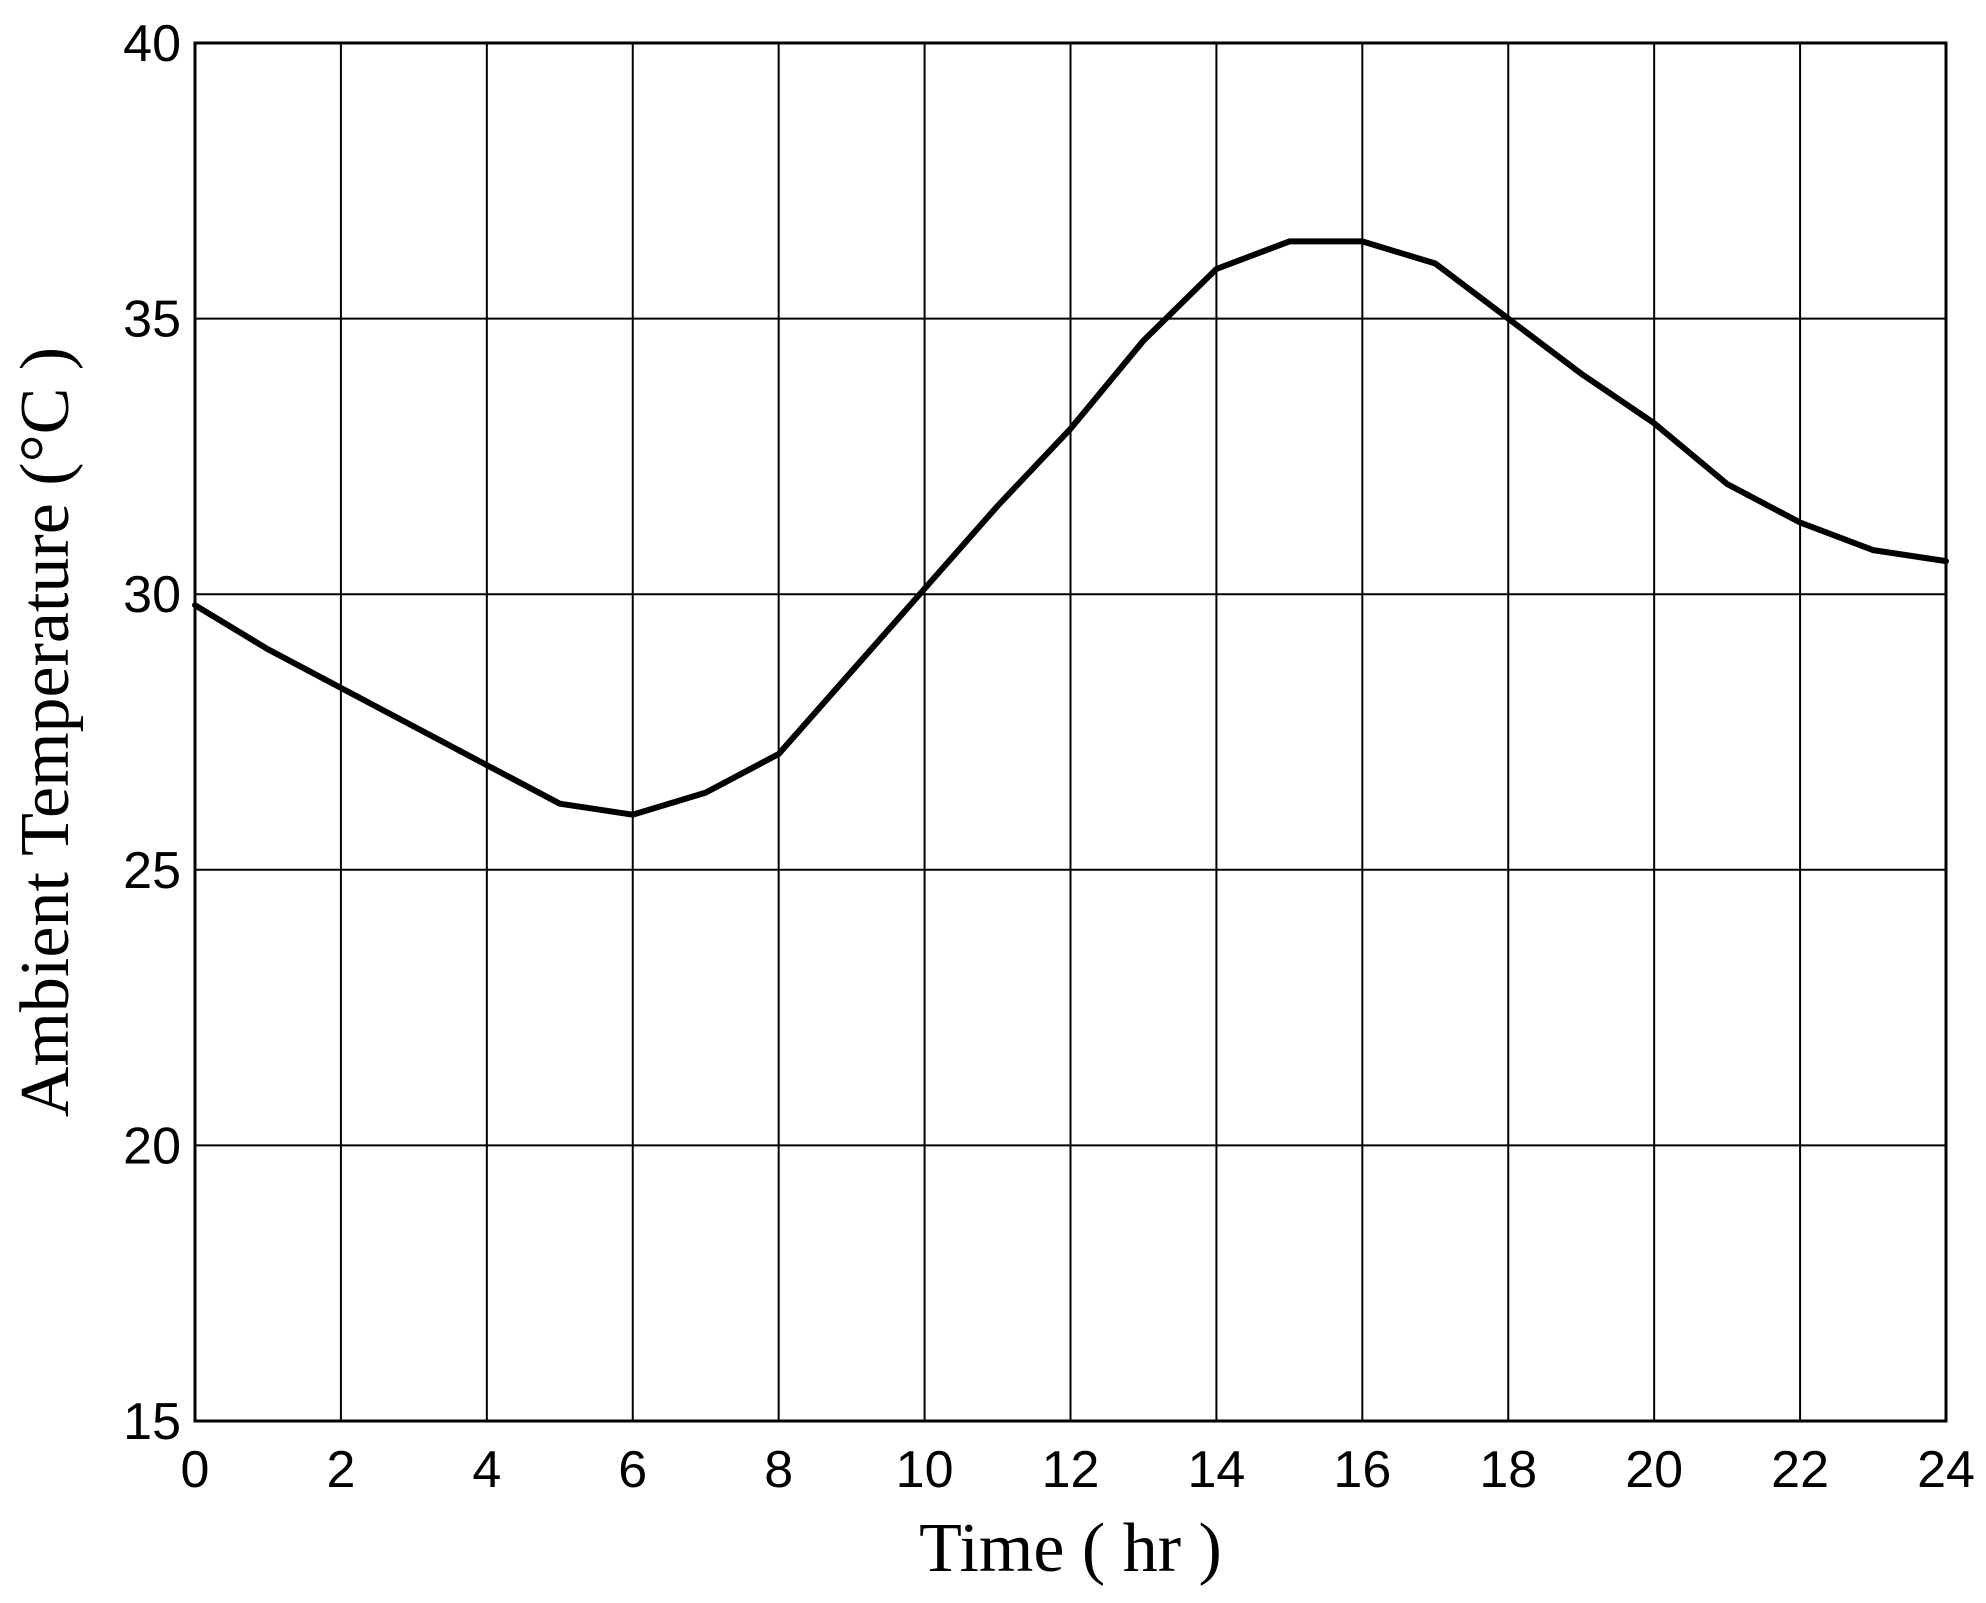 The height and width of the screenshot is (1603, 1986). What do you see at coordinates (45, 732) in the screenshot?
I see `y-axis-title: Ambient Temperature (°C )` at bounding box center [45, 732].